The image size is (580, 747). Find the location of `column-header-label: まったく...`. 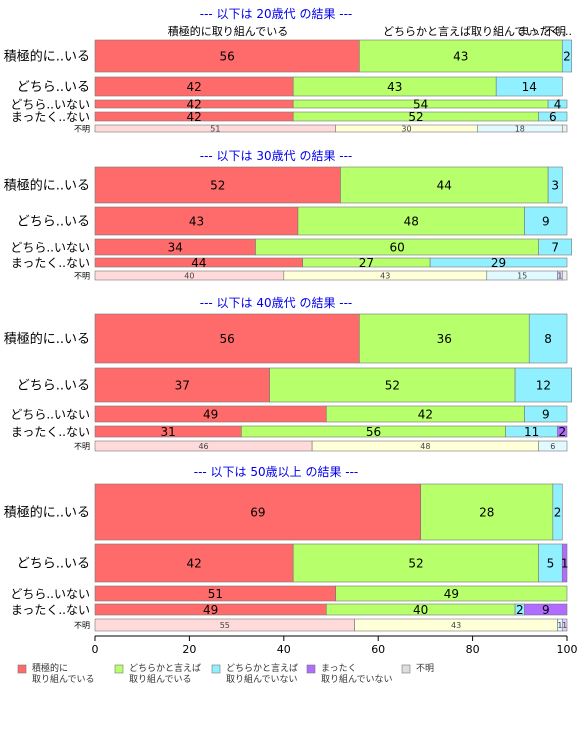

column-header-label: まったく... is located at coordinates (545, 31).